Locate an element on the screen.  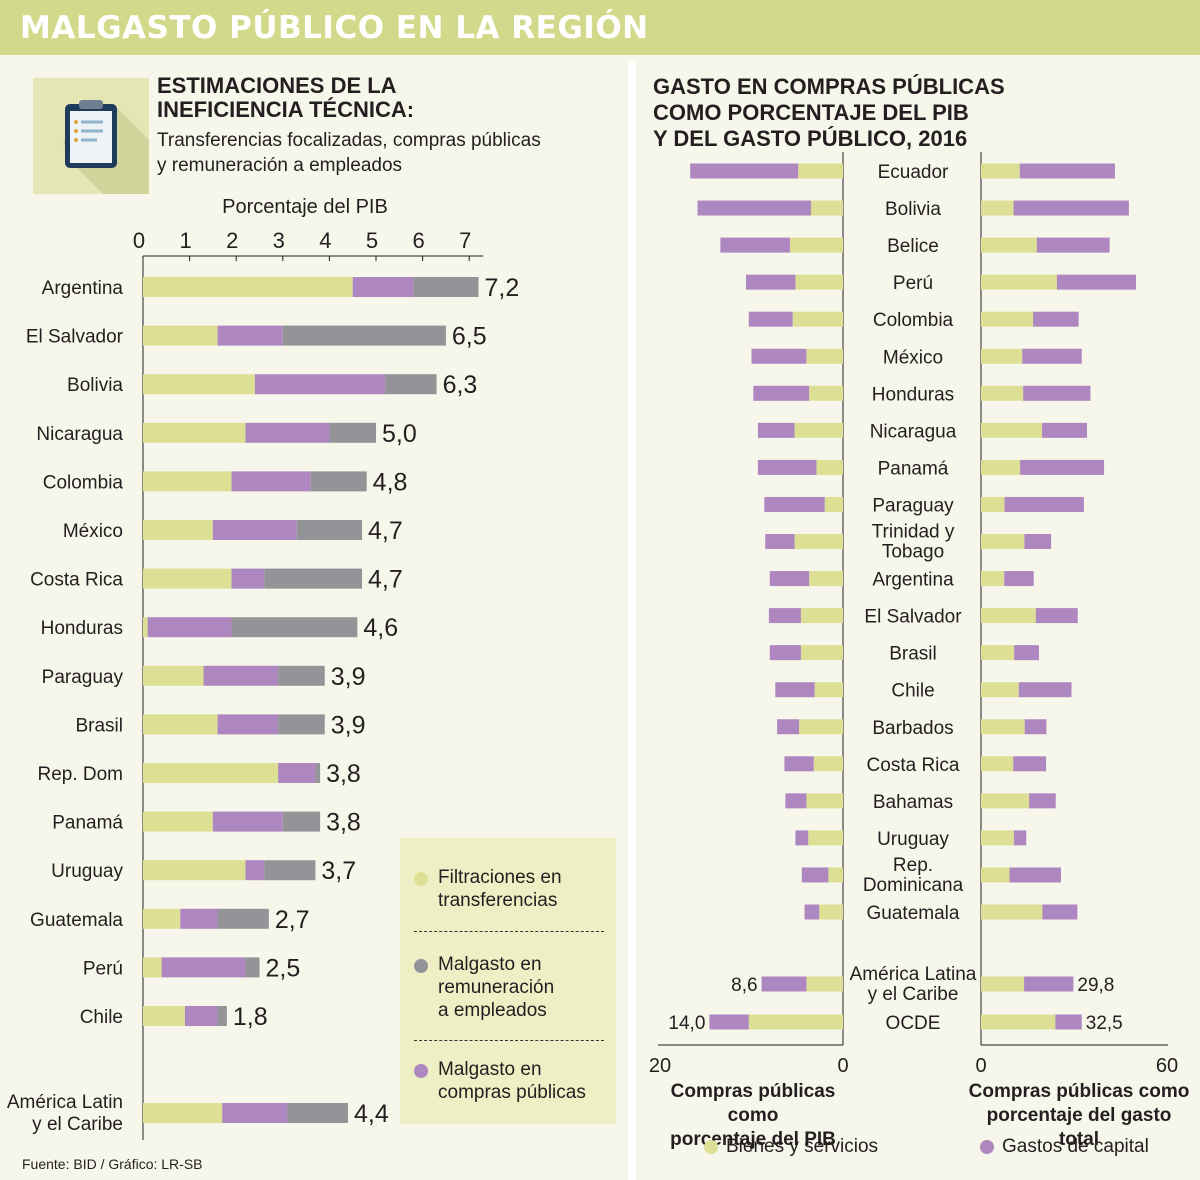
left-tick-label: 1 is located at coordinates (185, 240).